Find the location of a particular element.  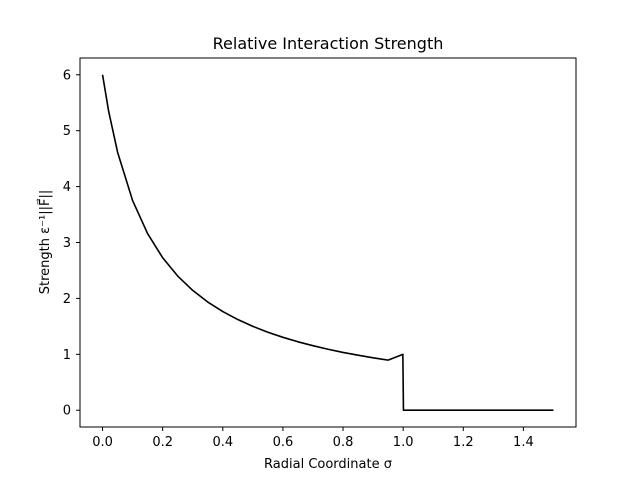

x-tick-label: 0.6 is located at coordinates (283, 442).